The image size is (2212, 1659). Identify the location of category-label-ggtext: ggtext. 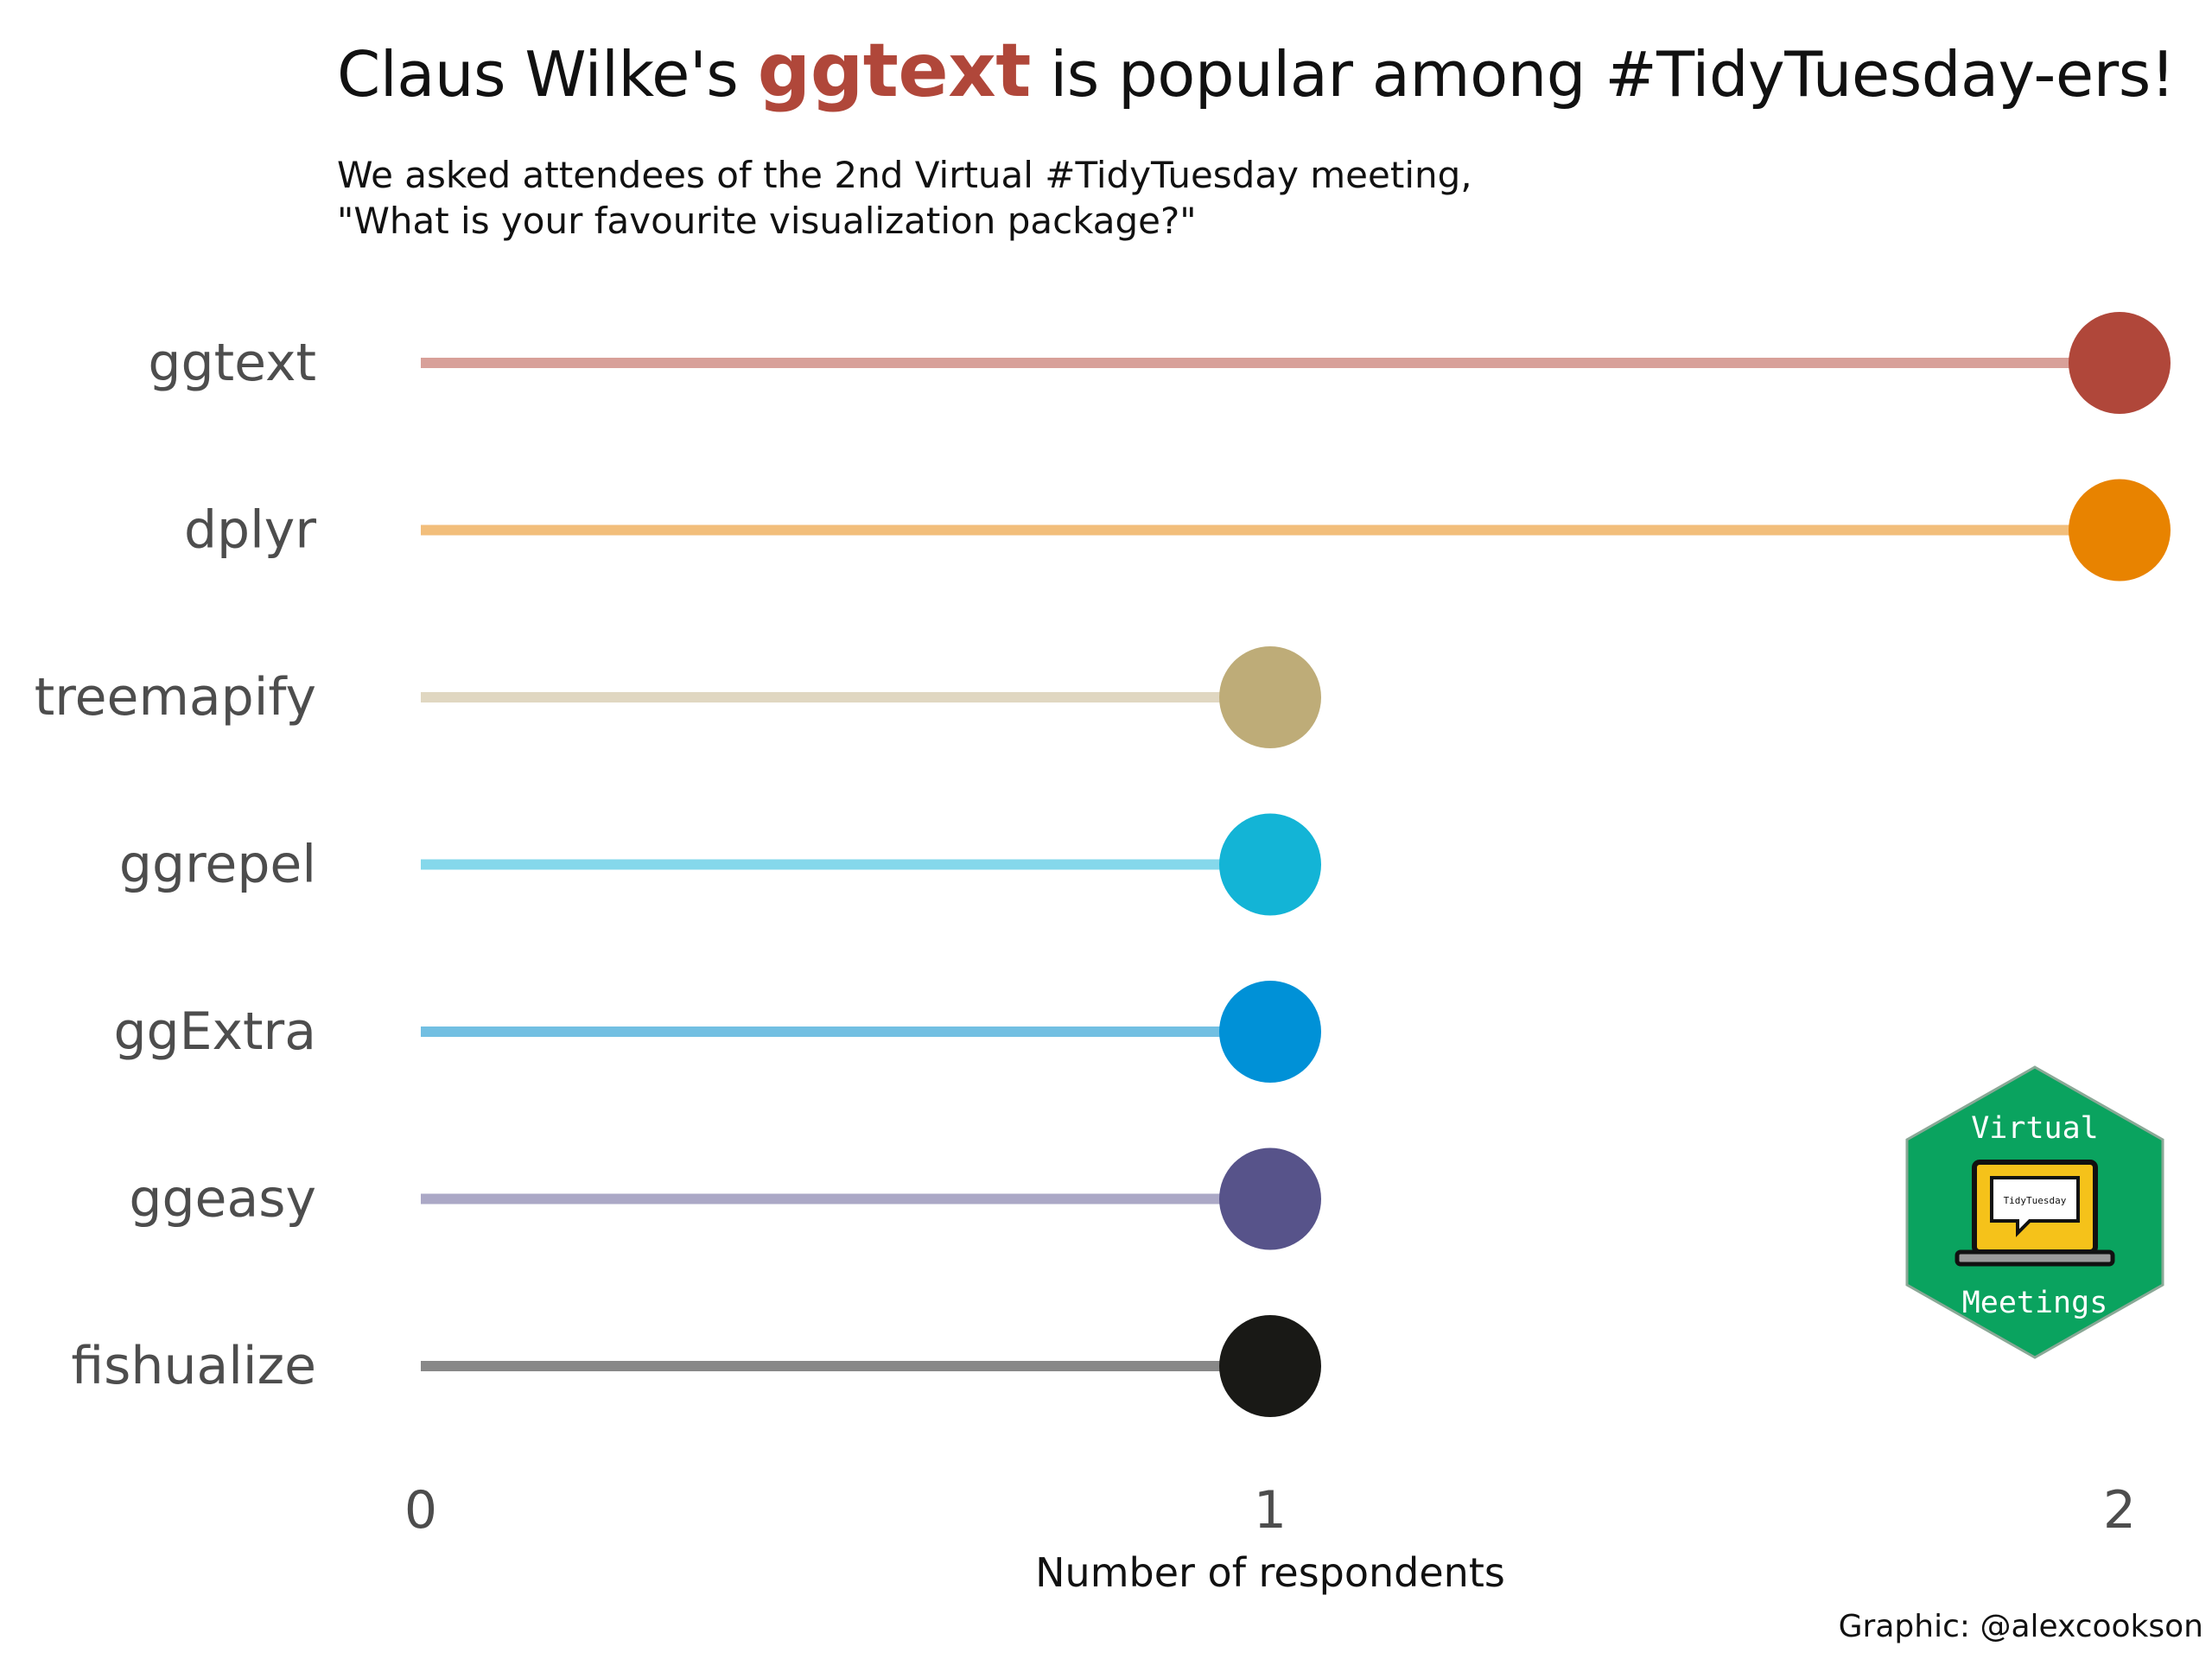
(232, 363).